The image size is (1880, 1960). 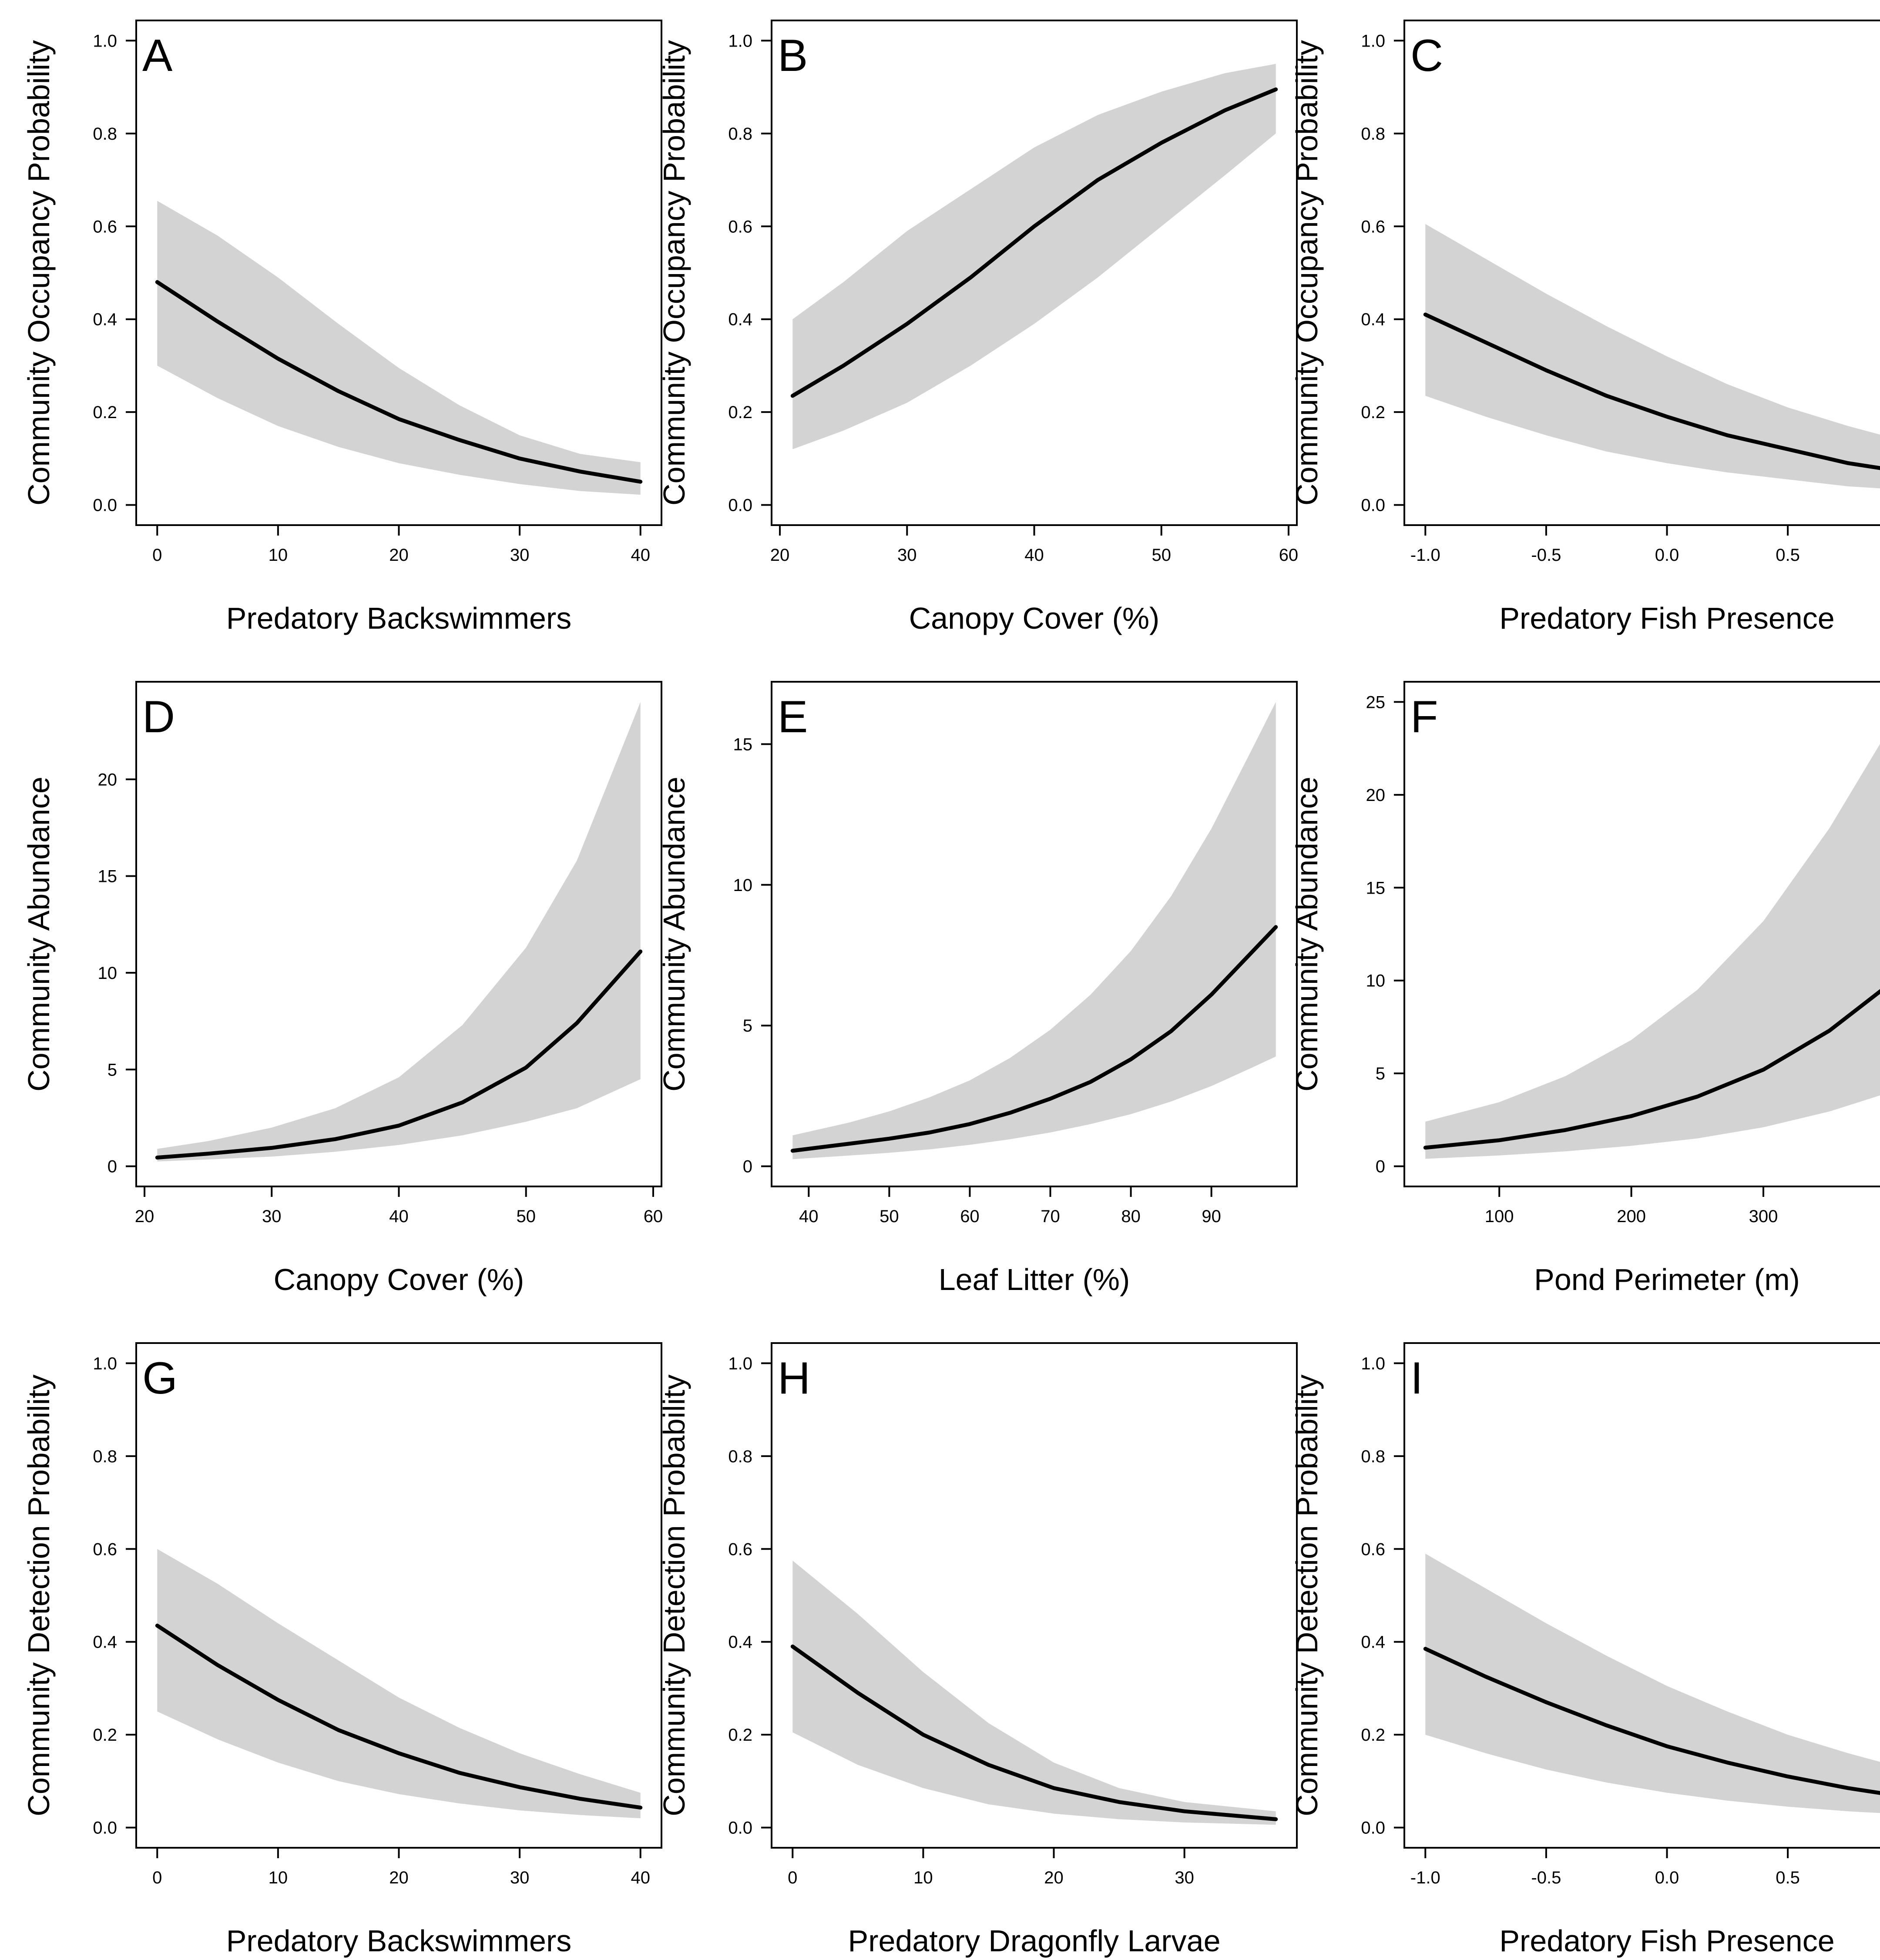 What do you see at coordinates (1424, 717) in the screenshot?
I see `panel-letter: F` at bounding box center [1424, 717].